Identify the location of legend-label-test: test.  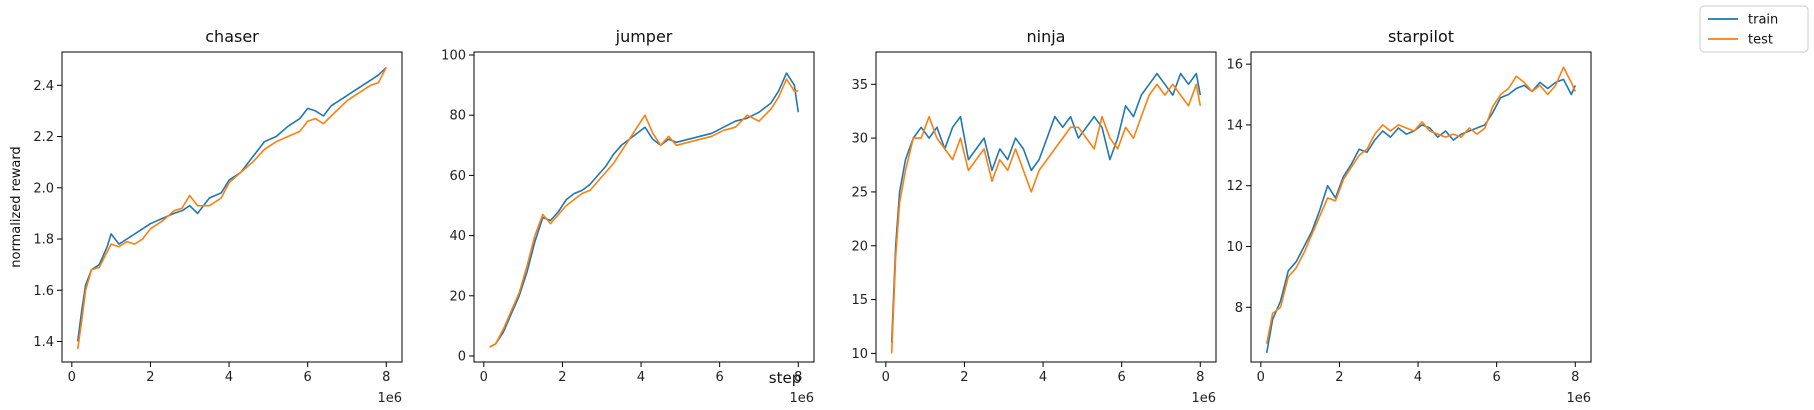
(1760, 40).